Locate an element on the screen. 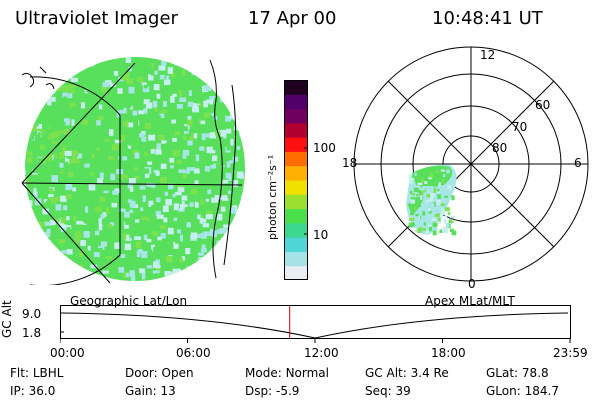 The height and width of the screenshot is (400, 600). mlt-label-6: 6 is located at coordinates (578, 163).